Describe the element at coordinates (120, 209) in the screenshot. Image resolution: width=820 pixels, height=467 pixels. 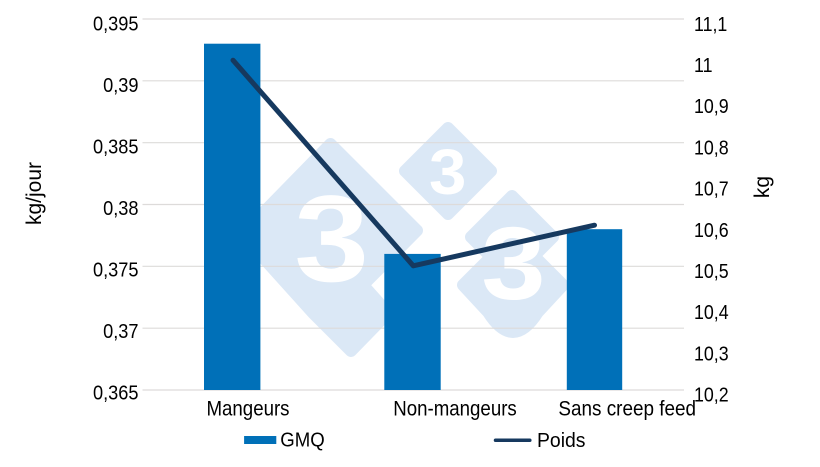
I see `svg-text: 0,38` at that location.